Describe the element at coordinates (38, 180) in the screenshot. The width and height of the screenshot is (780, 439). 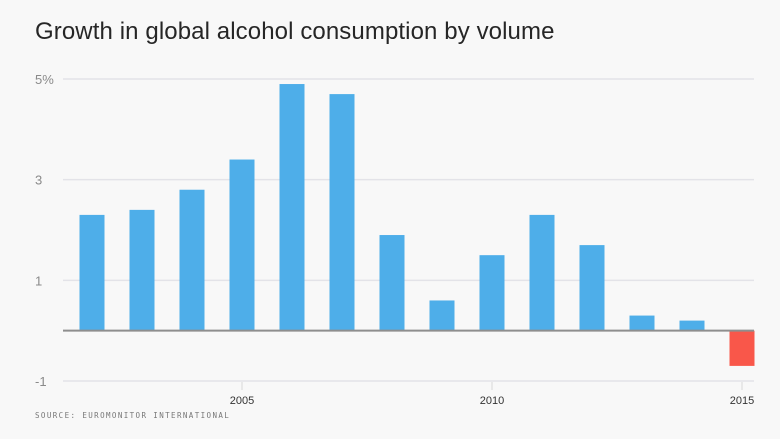
I see `y-tick-label: 3` at that location.